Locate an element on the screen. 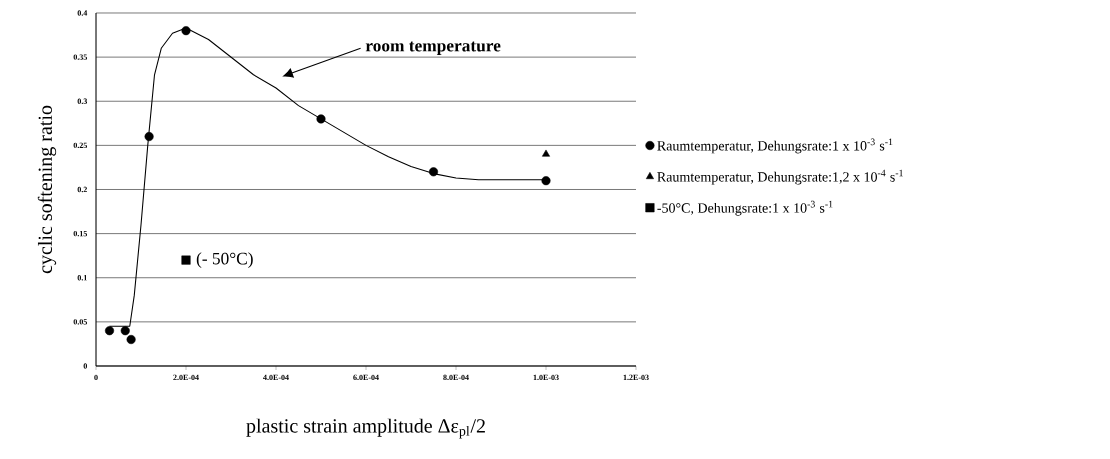 Image resolution: width=1110 pixels, height=459 pixels. x-tick-label: 1.0E-03 is located at coordinates (546, 377).